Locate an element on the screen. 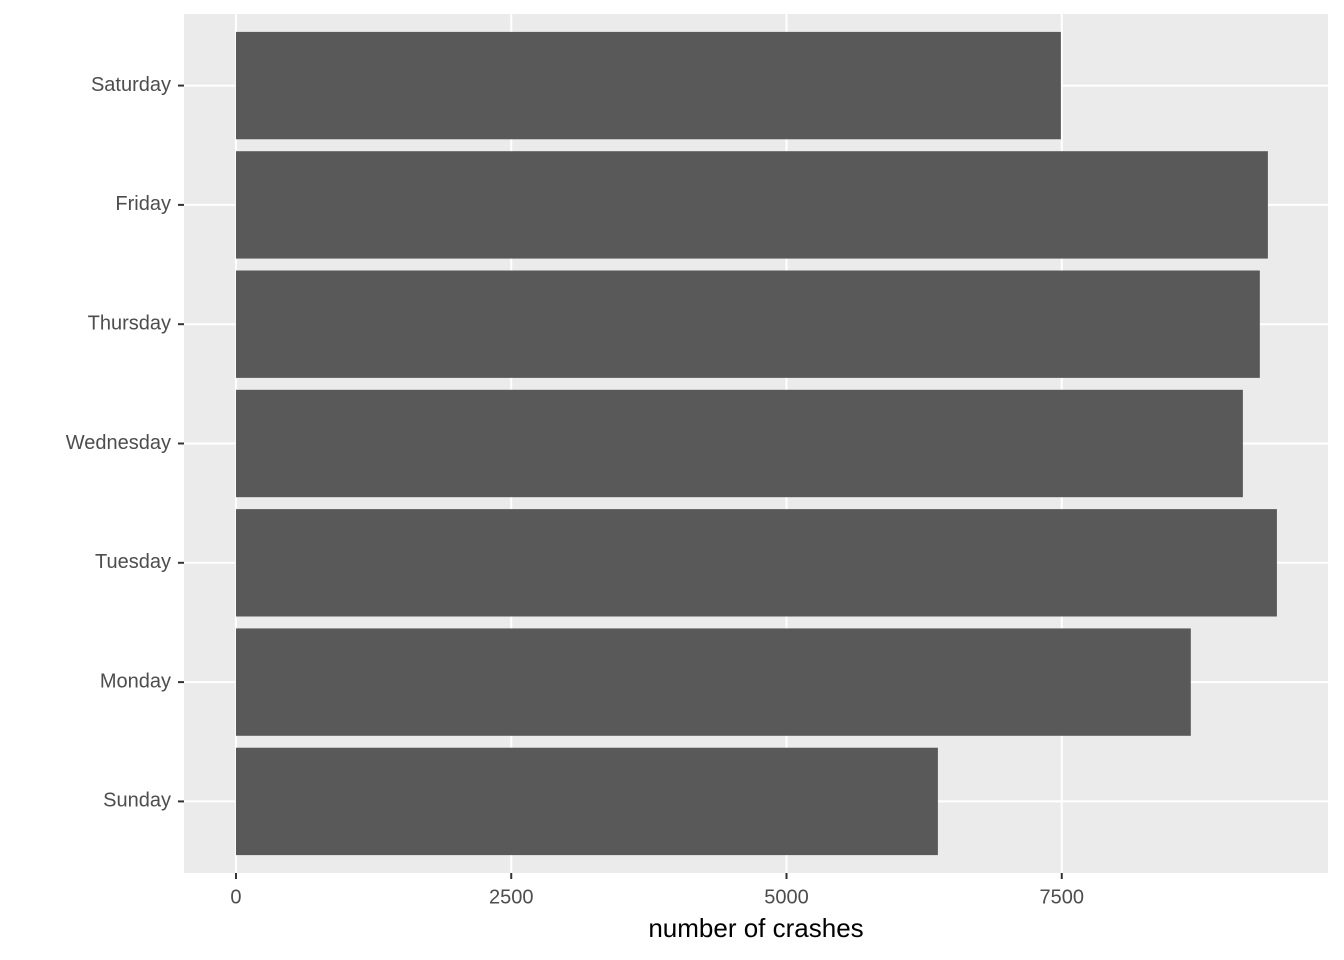 This screenshot has height=960, width=1344. y-tick-label: Tuesday is located at coordinates (133, 562).